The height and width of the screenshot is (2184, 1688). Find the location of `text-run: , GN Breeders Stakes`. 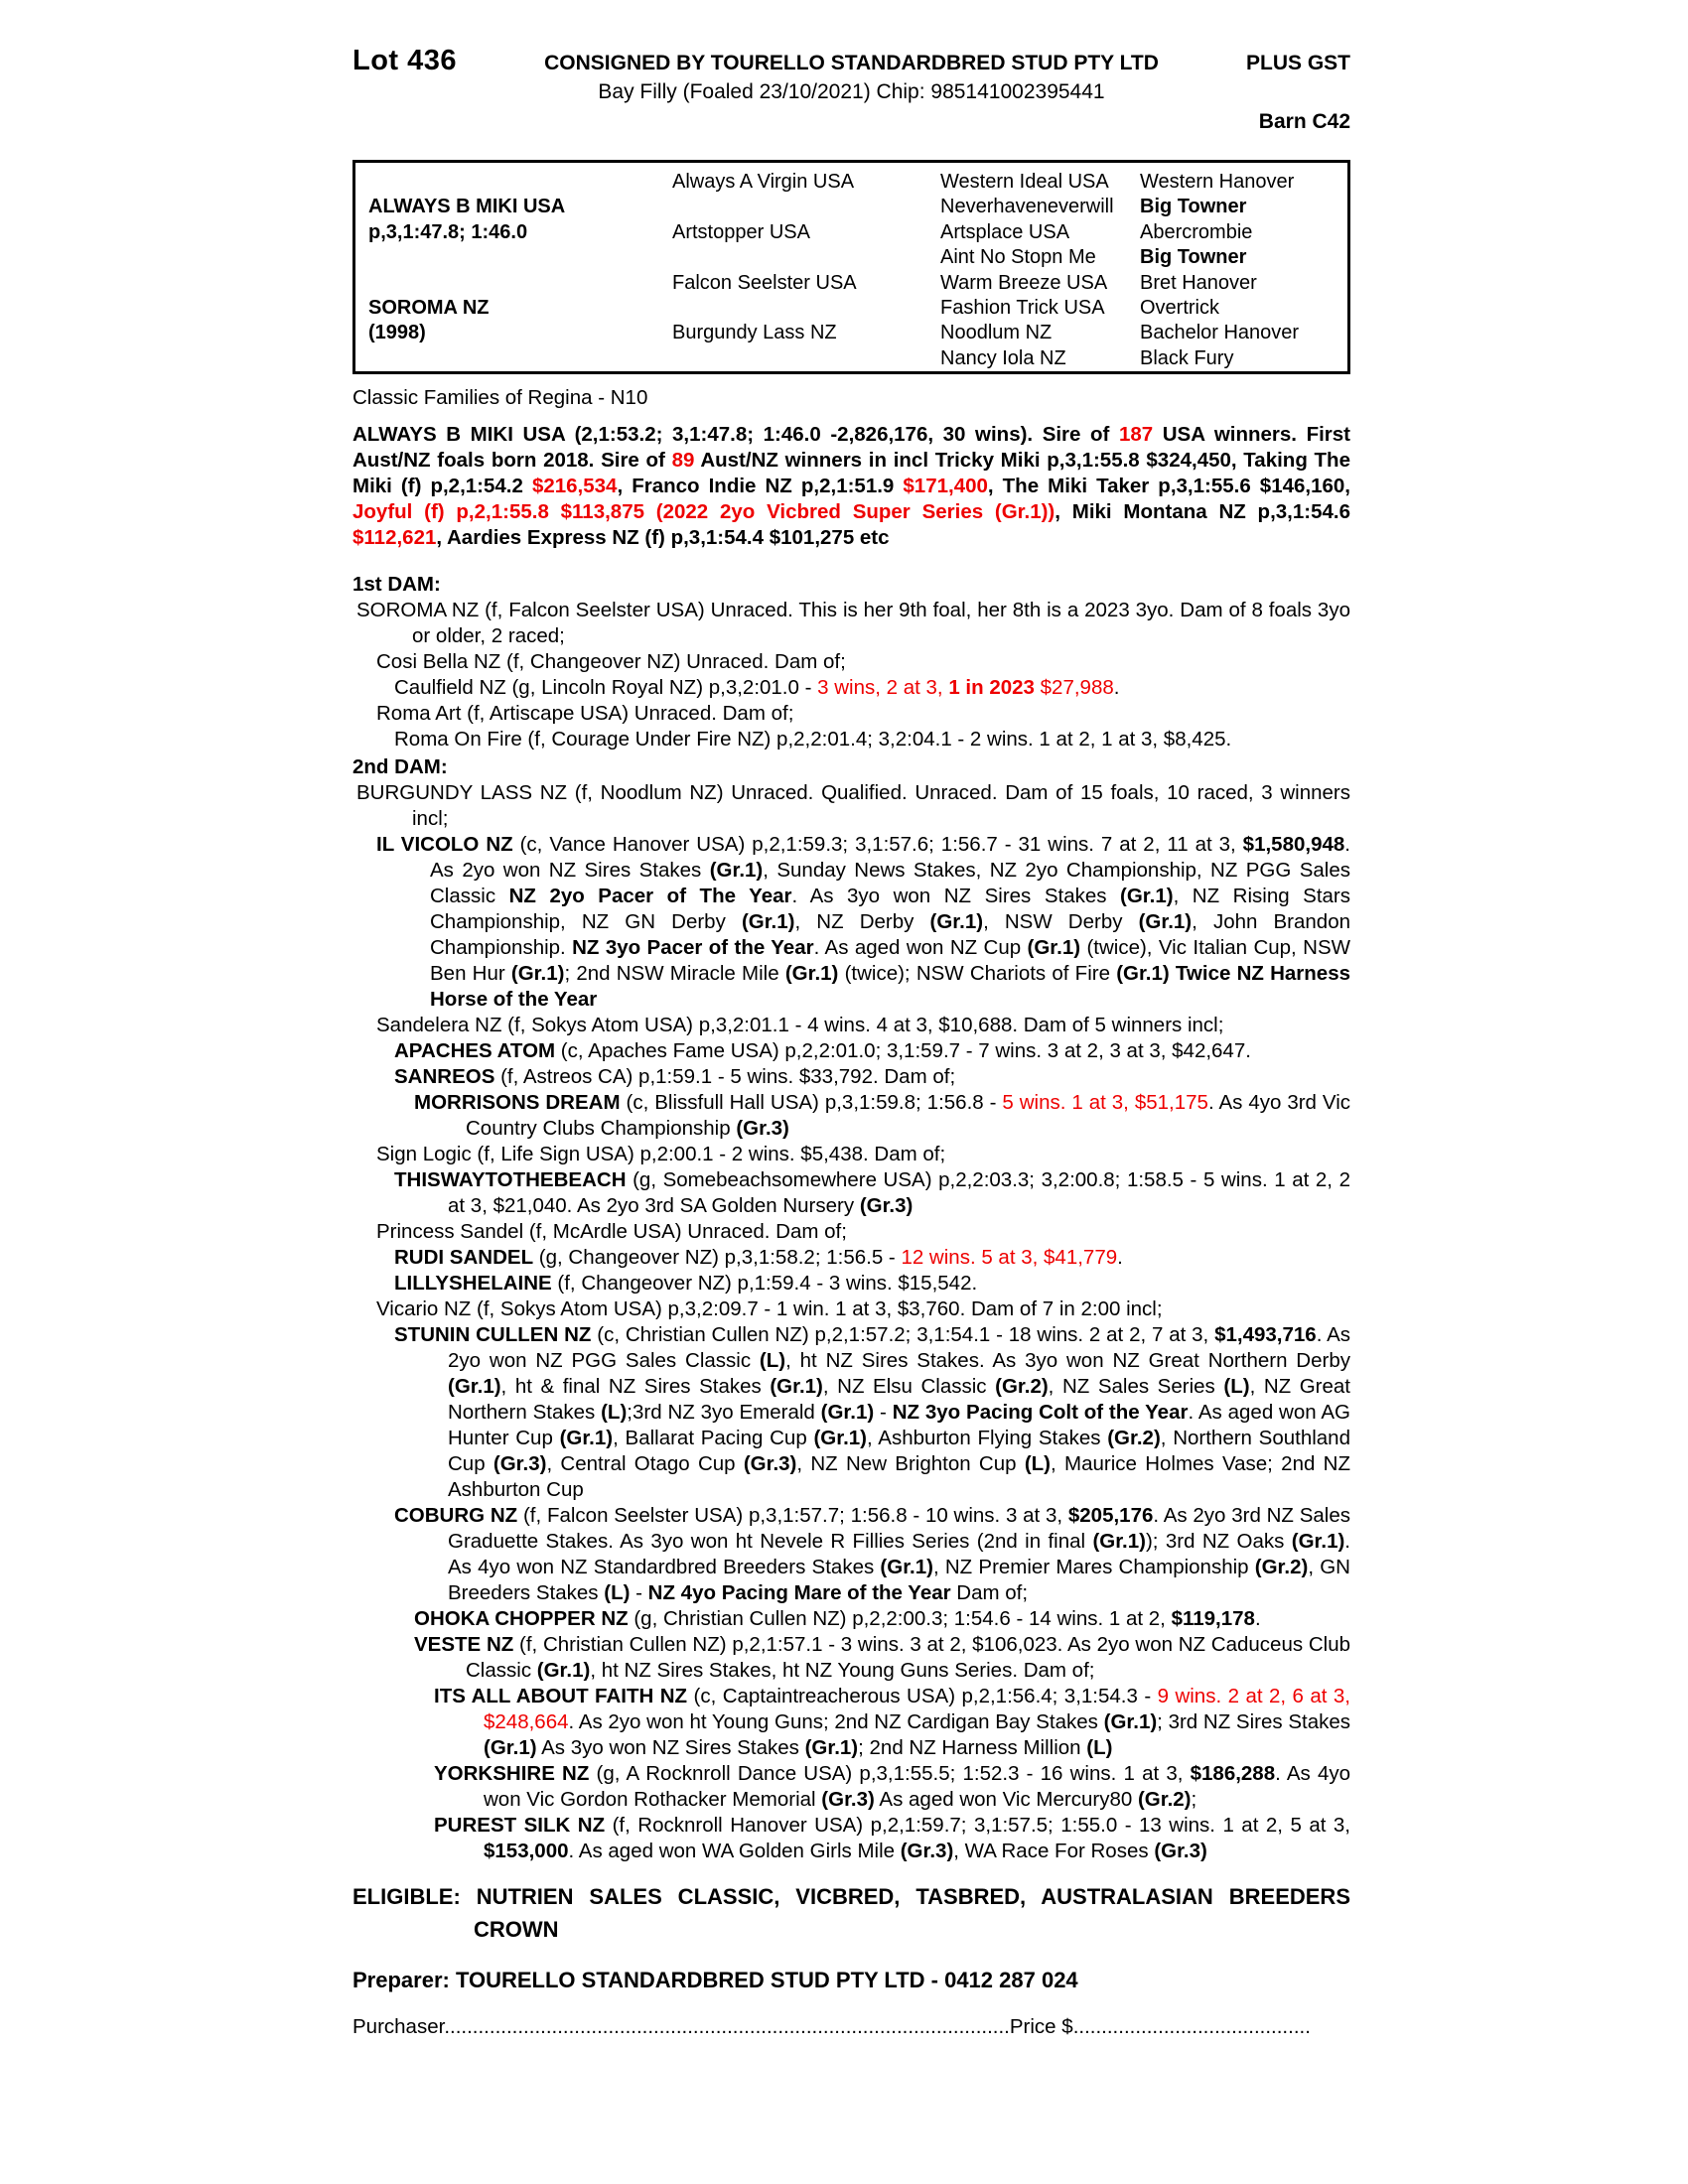

text-run: , GN Breeders Stakes is located at coordinates (899, 1579).